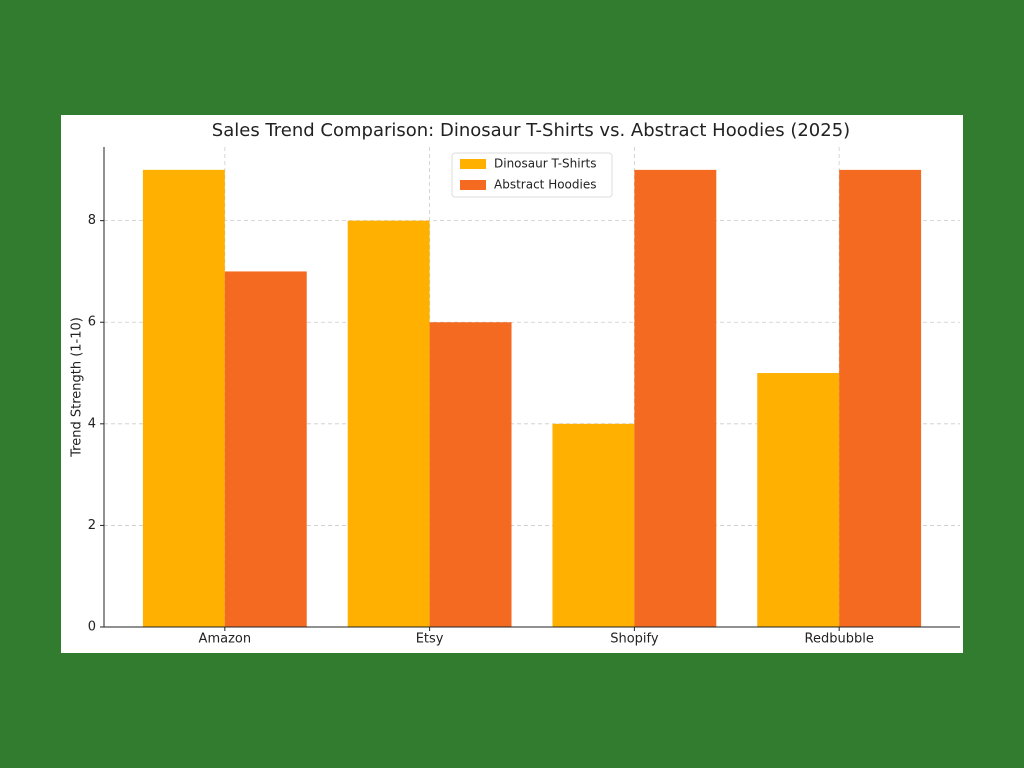  I want to click on x-tick-label: Etsy, so click(430, 639).